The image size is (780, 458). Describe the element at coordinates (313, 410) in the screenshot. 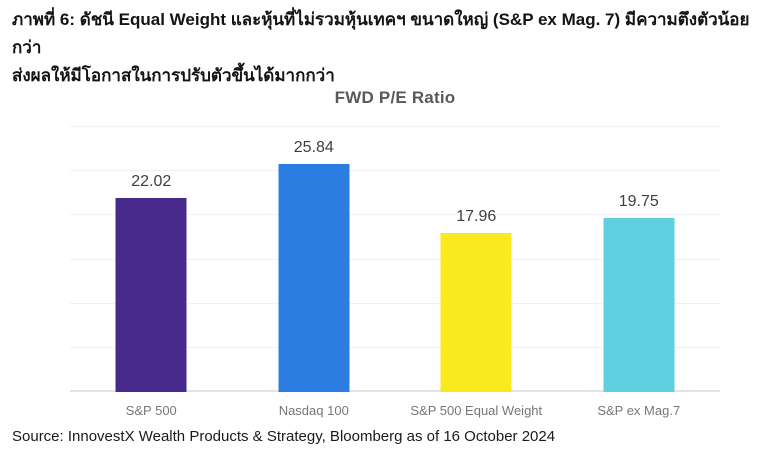

I see `x-axis-label-nasdaq-100: Nasdaq 100` at that location.